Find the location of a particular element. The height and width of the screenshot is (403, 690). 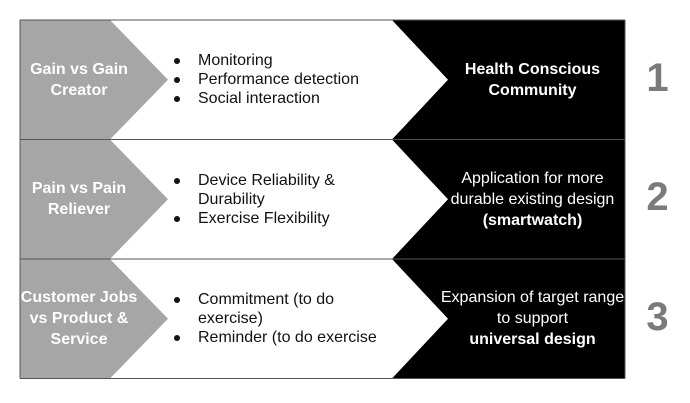

result-main: Health Conscious Community is located at coordinates (532, 79).